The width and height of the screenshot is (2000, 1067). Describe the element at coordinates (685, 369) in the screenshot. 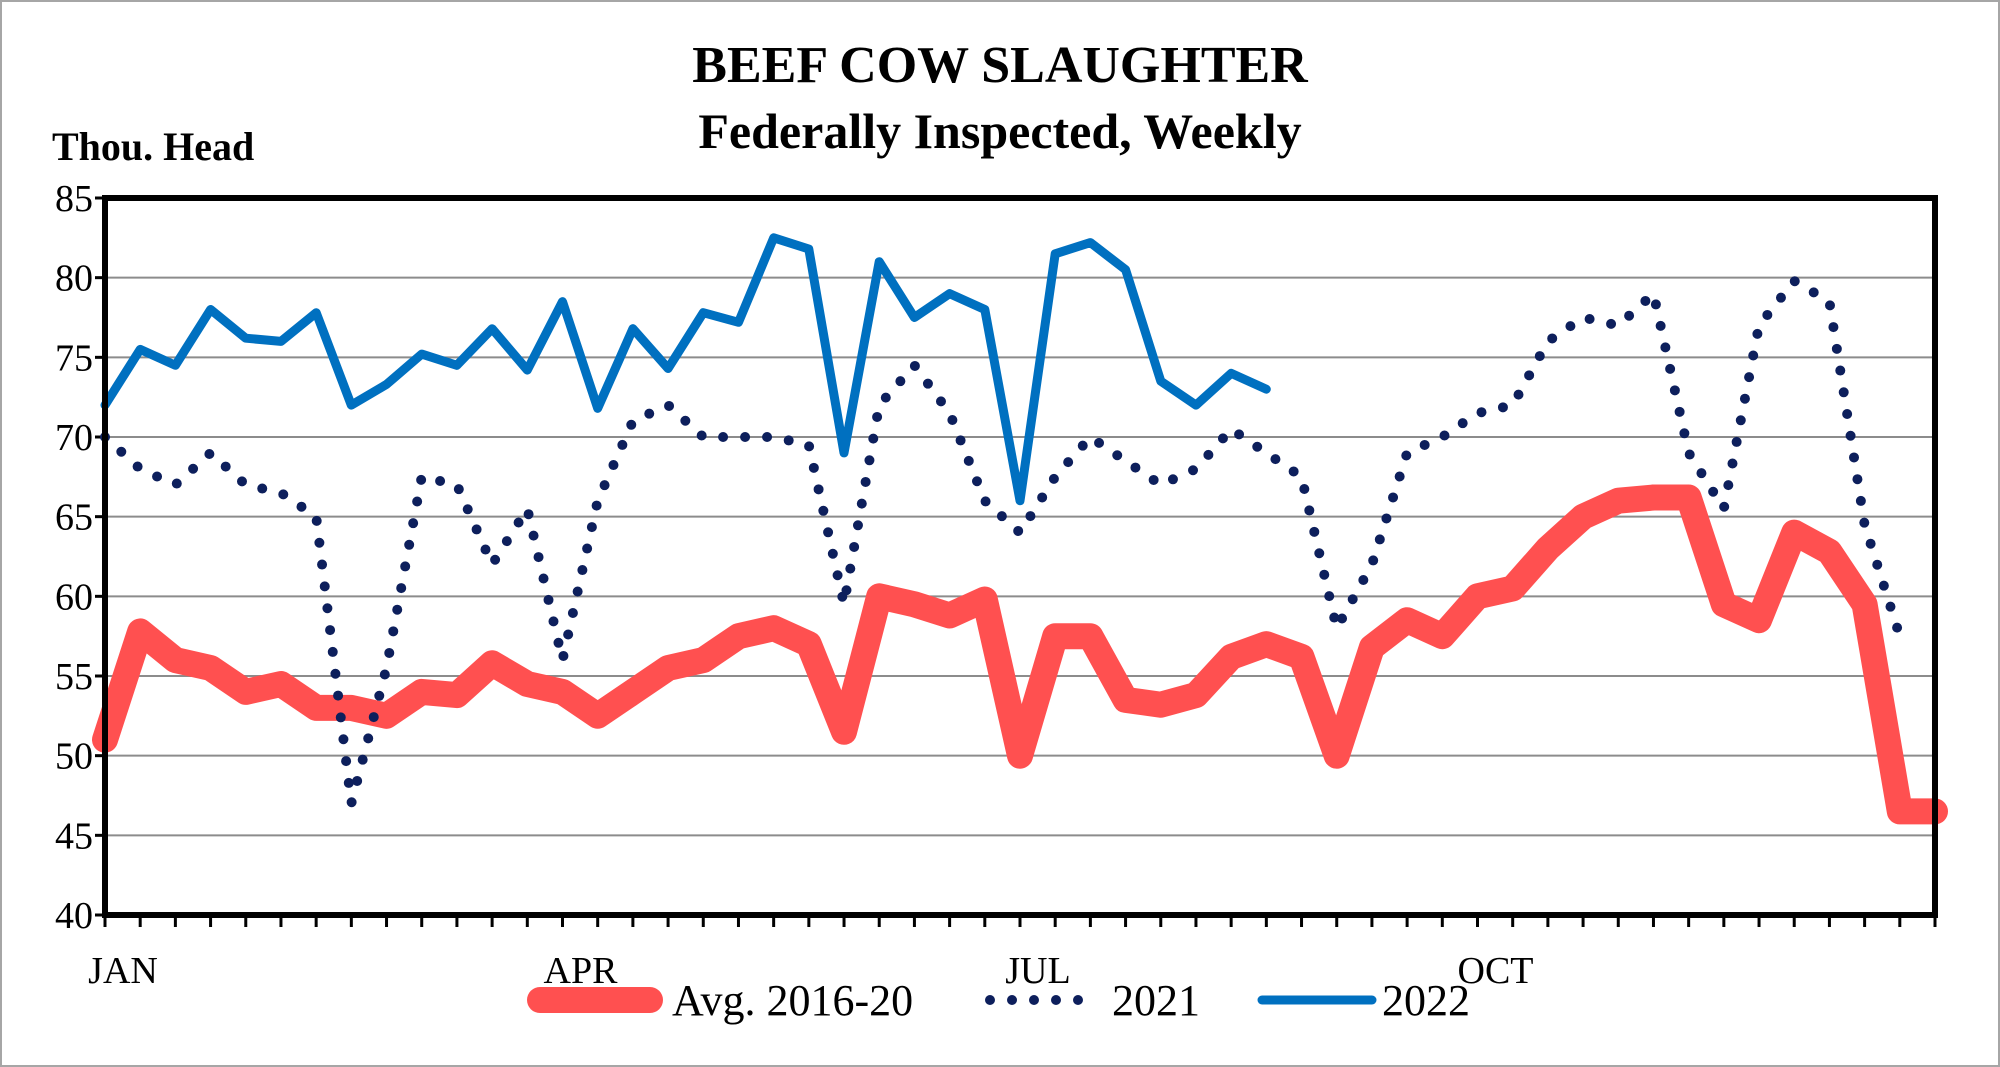

I see `series-line-2022` at that location.